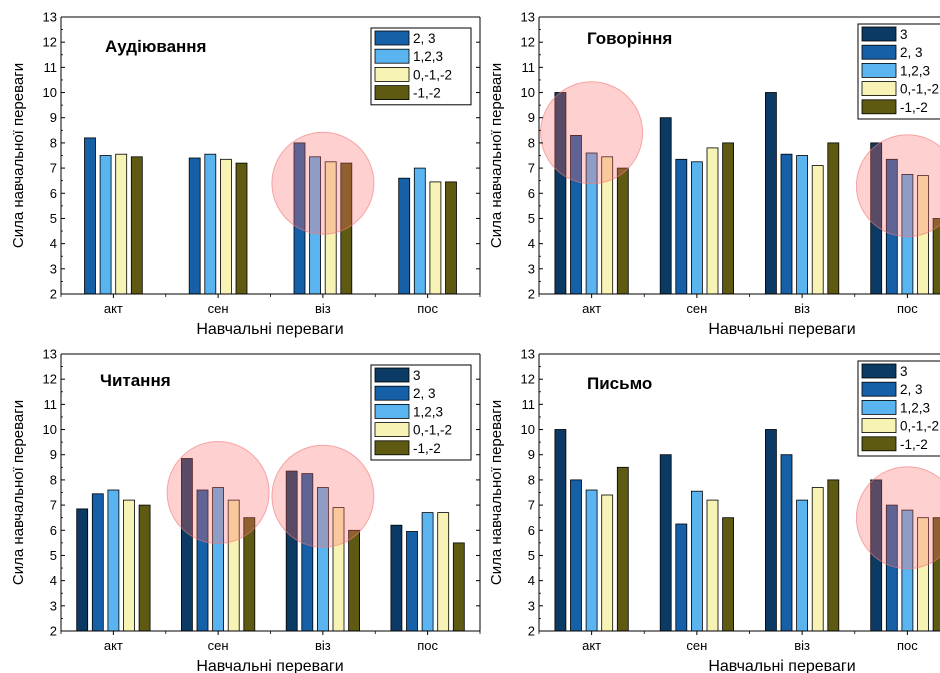 This screenshot has width=940, height=673. Describe the element at coordinates (496, 492) in the screenshot. I see `y-axis-label: Сила навчальної переваги` at that location.